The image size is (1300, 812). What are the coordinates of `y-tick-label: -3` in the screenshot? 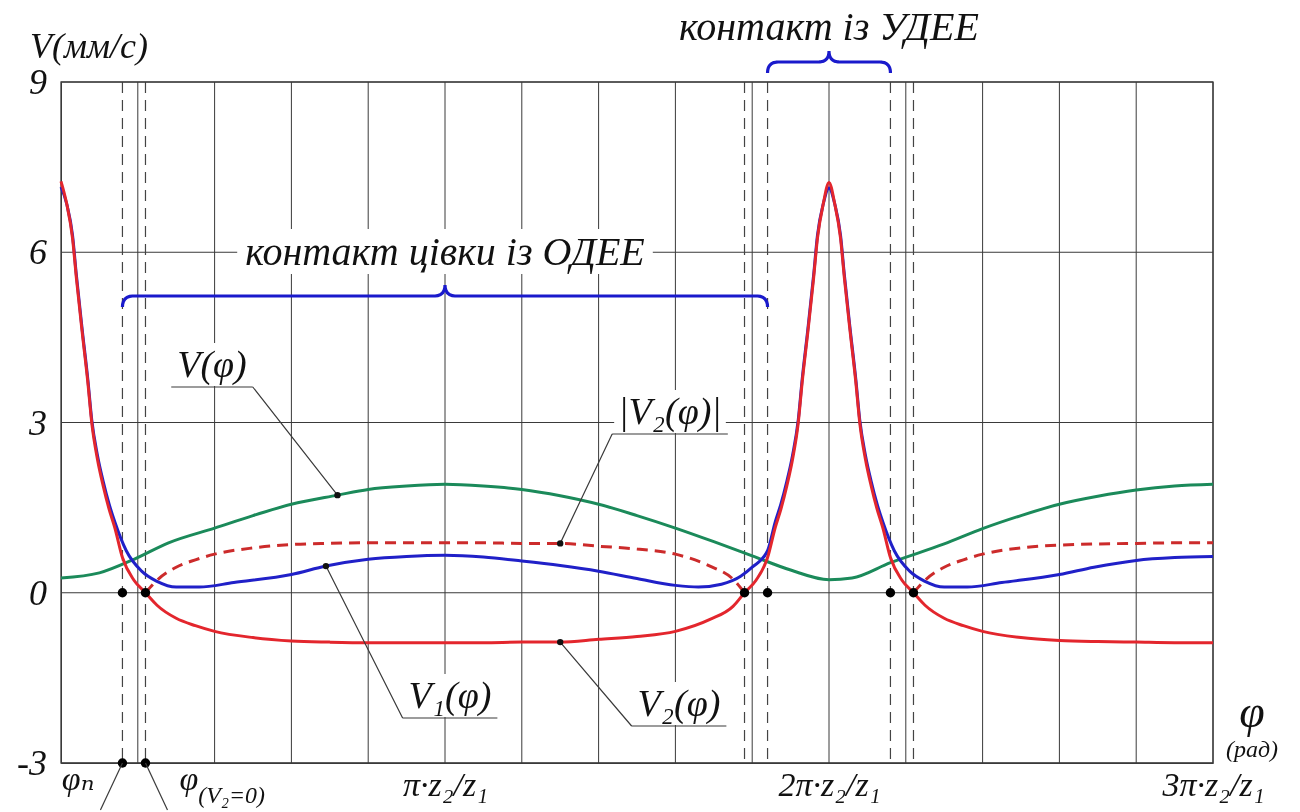 It's located at (32, 763).